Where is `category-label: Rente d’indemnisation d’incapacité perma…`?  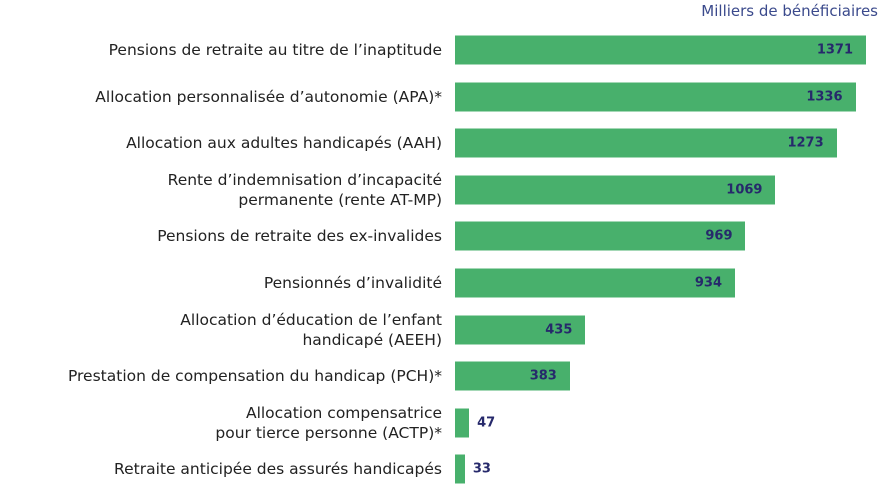 category-label: Rente d’indemnisation d’incapacité perma… is located at coordinates (304, 189).